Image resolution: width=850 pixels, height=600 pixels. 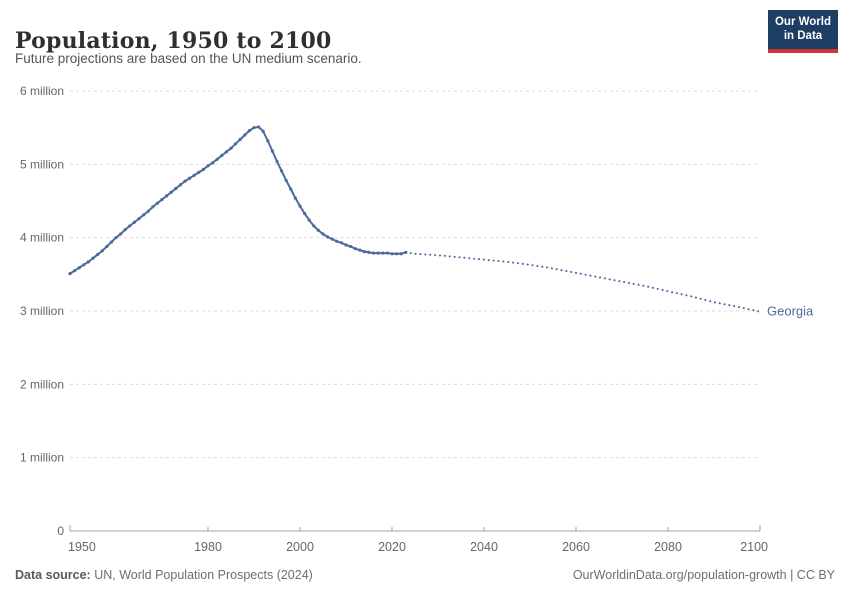 I want to click on owid-logo-line1: Our World, so click(x=802, y=22).